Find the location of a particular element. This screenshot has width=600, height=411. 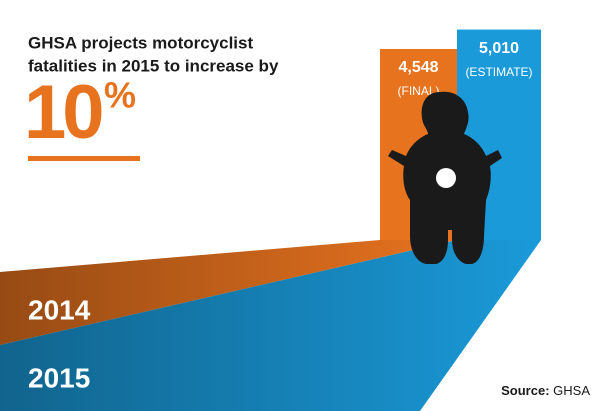

headlight is located at coordinates (446, 178).